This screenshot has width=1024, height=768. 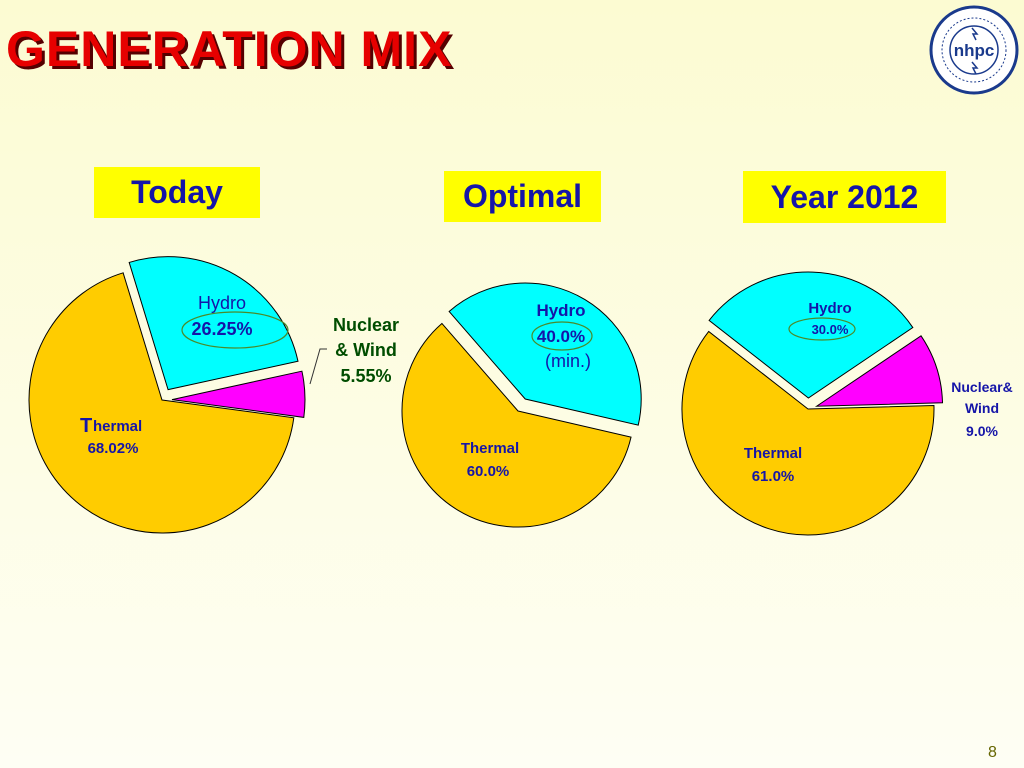 I want to click on logo-text: nhpc, so click(x=974, y=50).